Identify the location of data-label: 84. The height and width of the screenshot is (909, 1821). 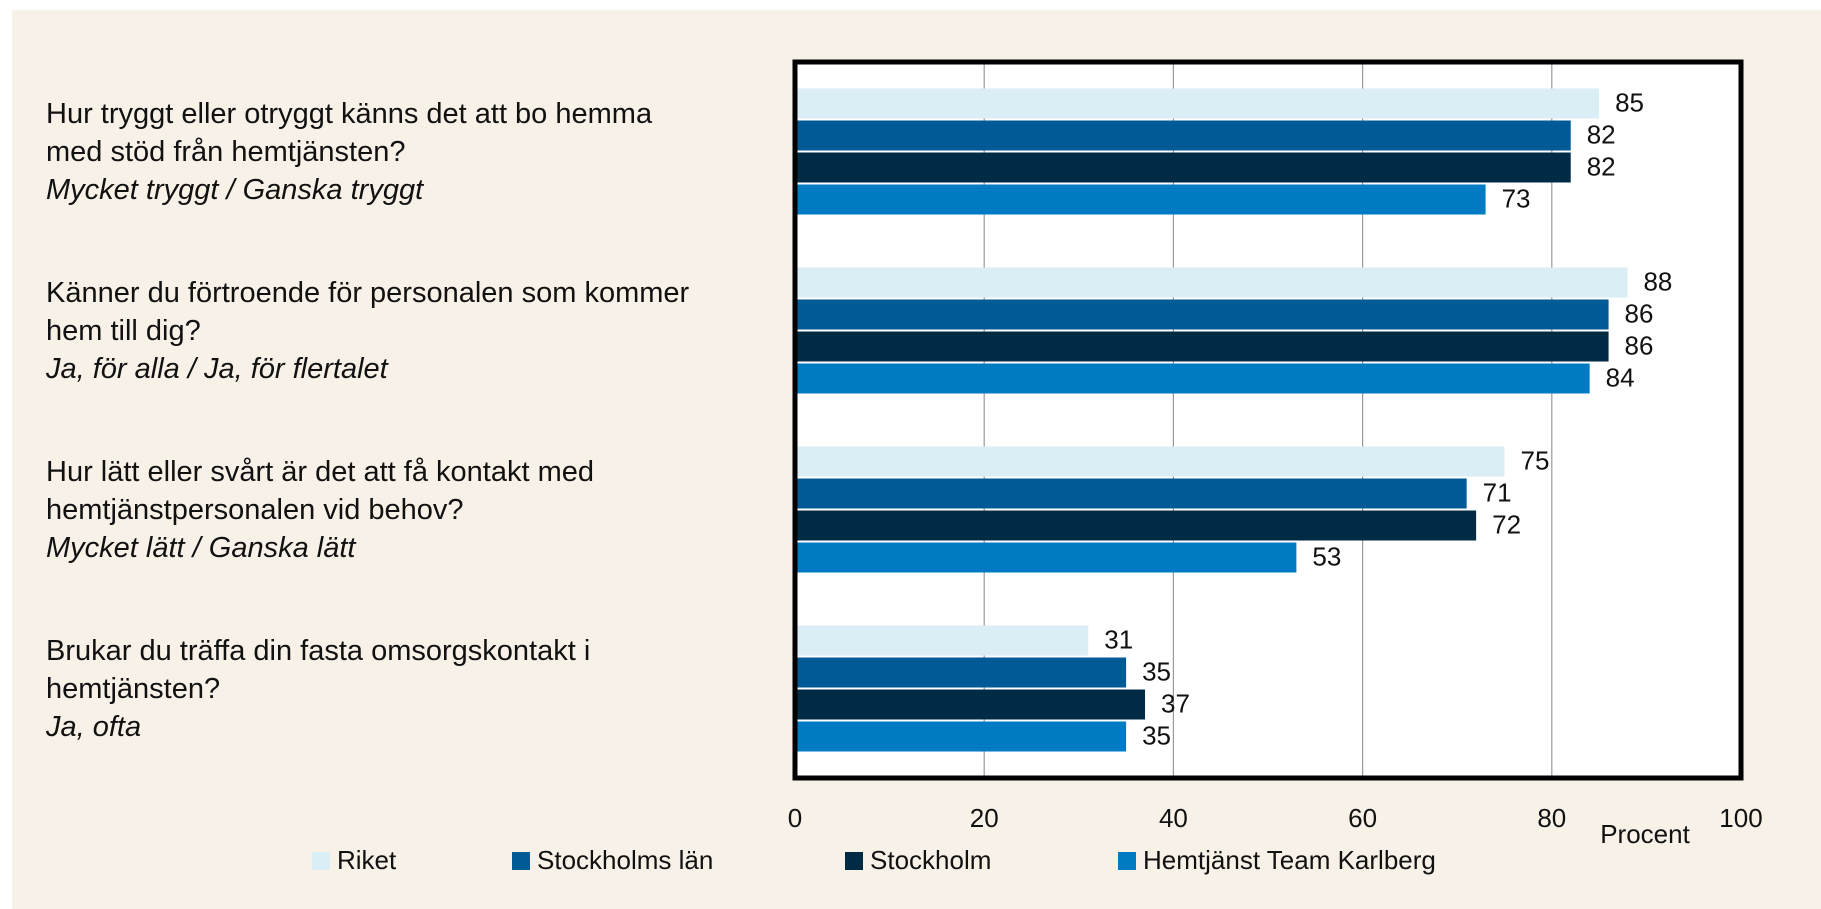
(1620, 377).